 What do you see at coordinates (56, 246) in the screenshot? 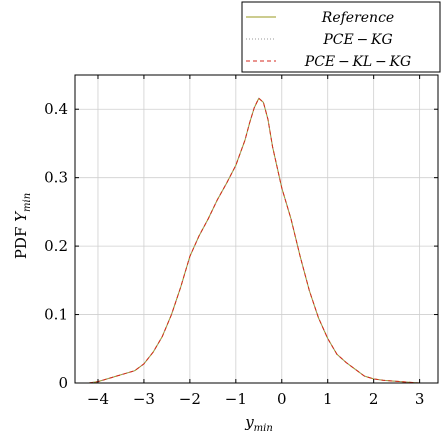
I see `y-tick-label: 0.2` at bounding box center [56, 246].